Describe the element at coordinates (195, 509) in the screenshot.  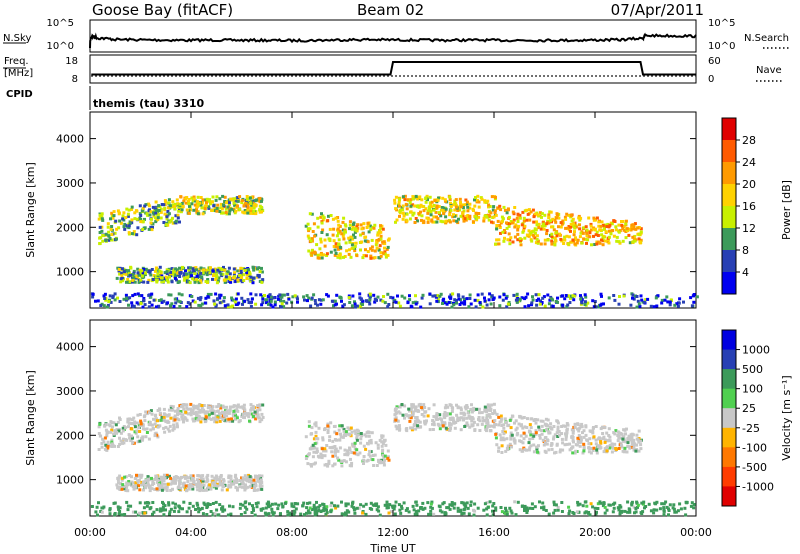
I see `velocity-cell-1945` at that location.